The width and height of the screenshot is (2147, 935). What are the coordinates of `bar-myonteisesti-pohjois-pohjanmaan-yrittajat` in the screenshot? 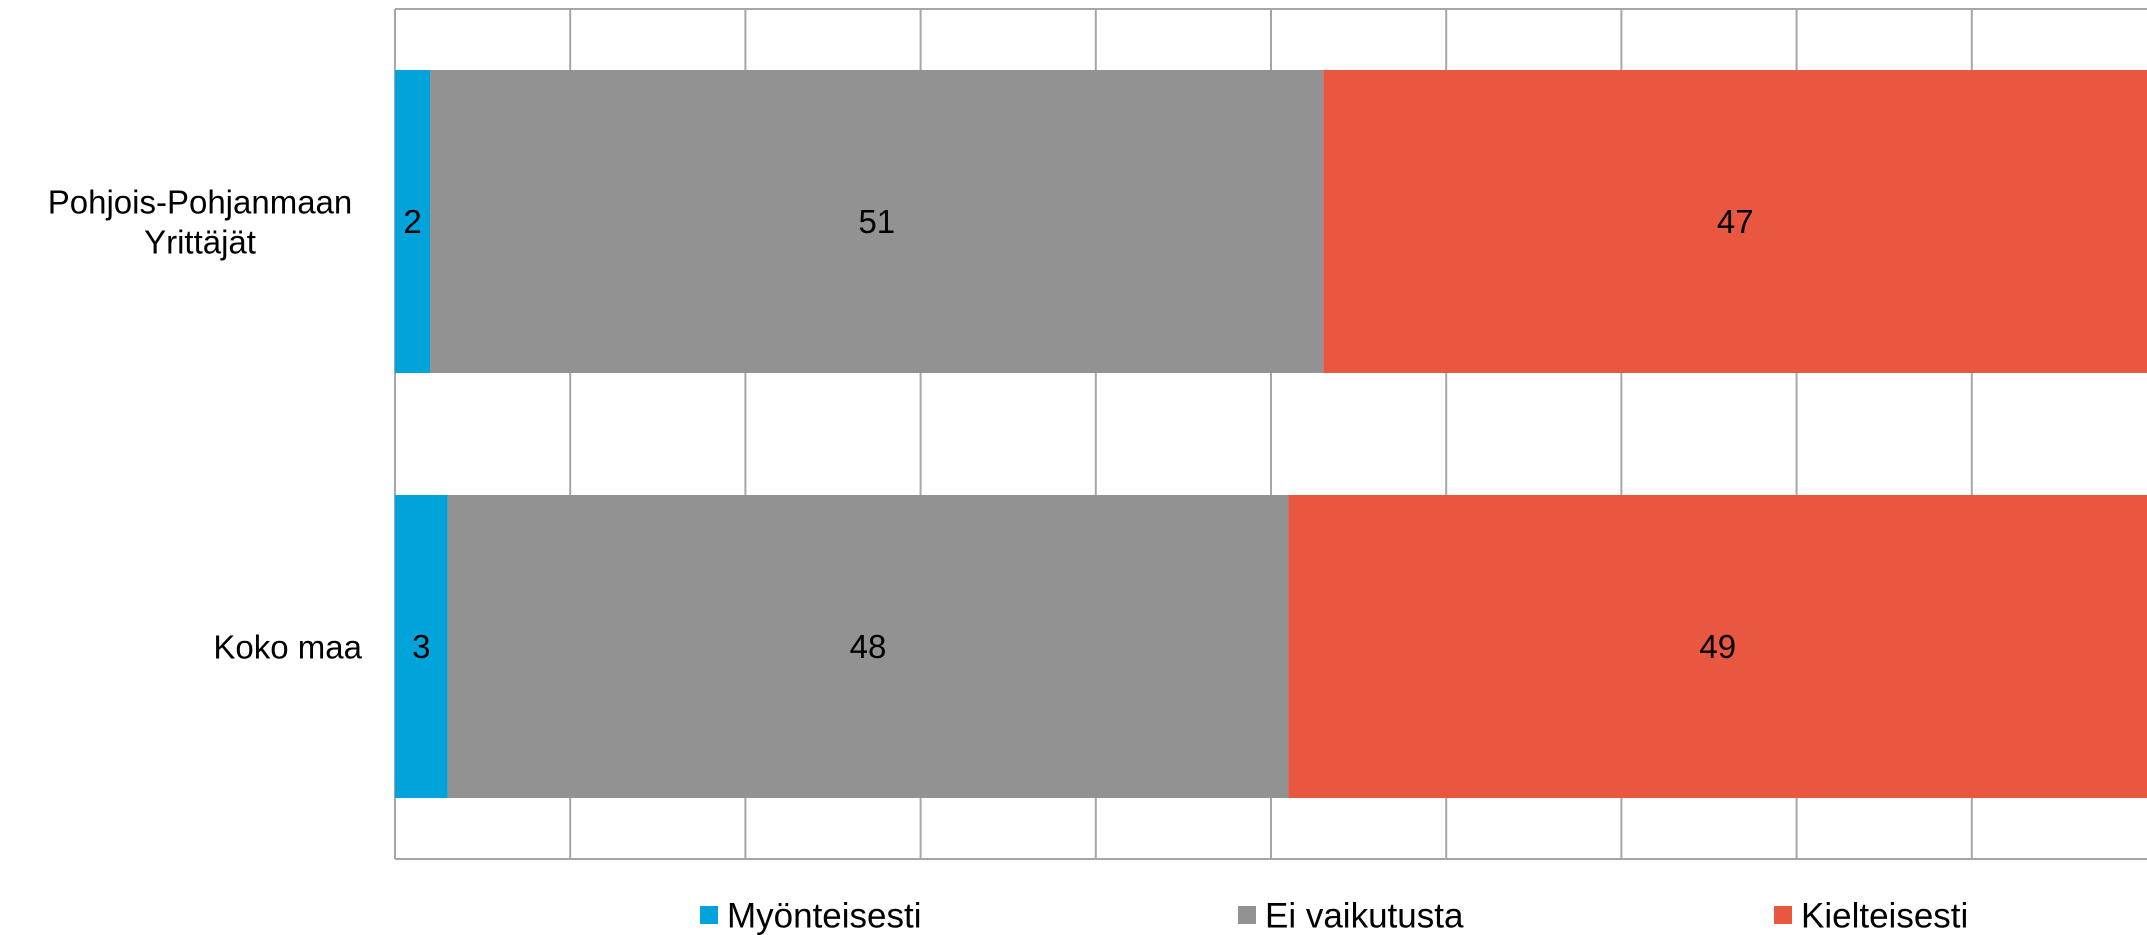 It's located at (413, 221).